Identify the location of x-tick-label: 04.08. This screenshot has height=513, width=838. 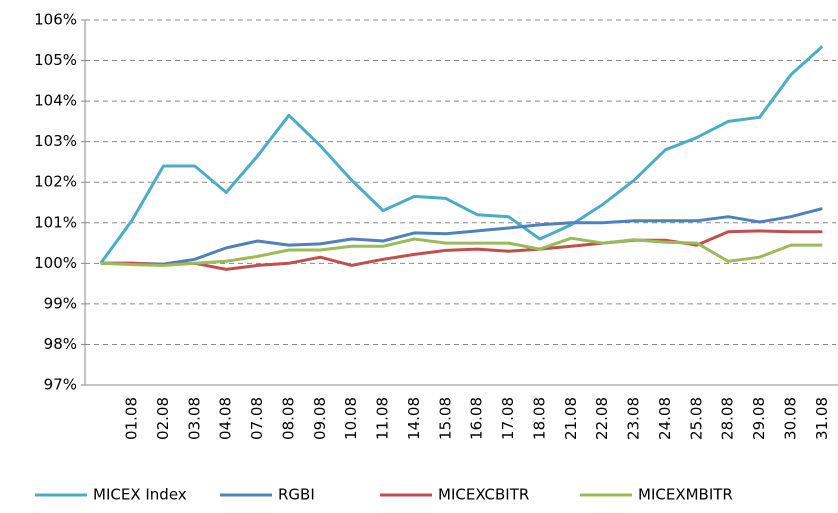
(226, 418).